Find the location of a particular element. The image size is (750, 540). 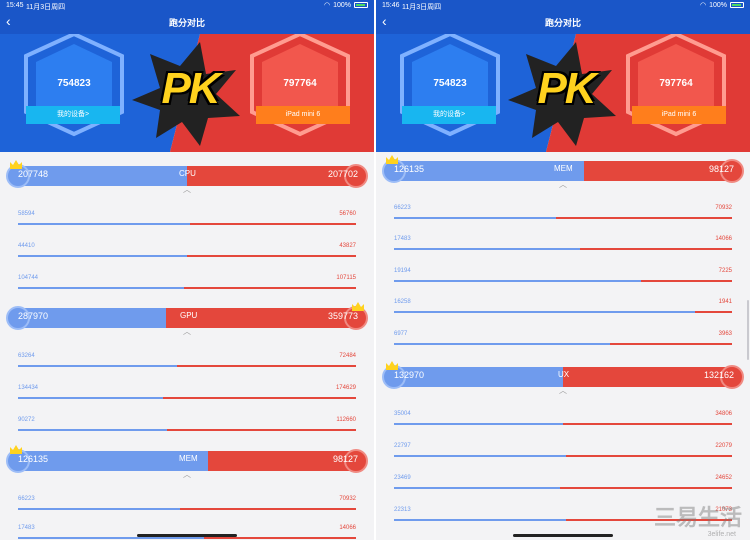

scrollbar is located at coordinates (748, 330).